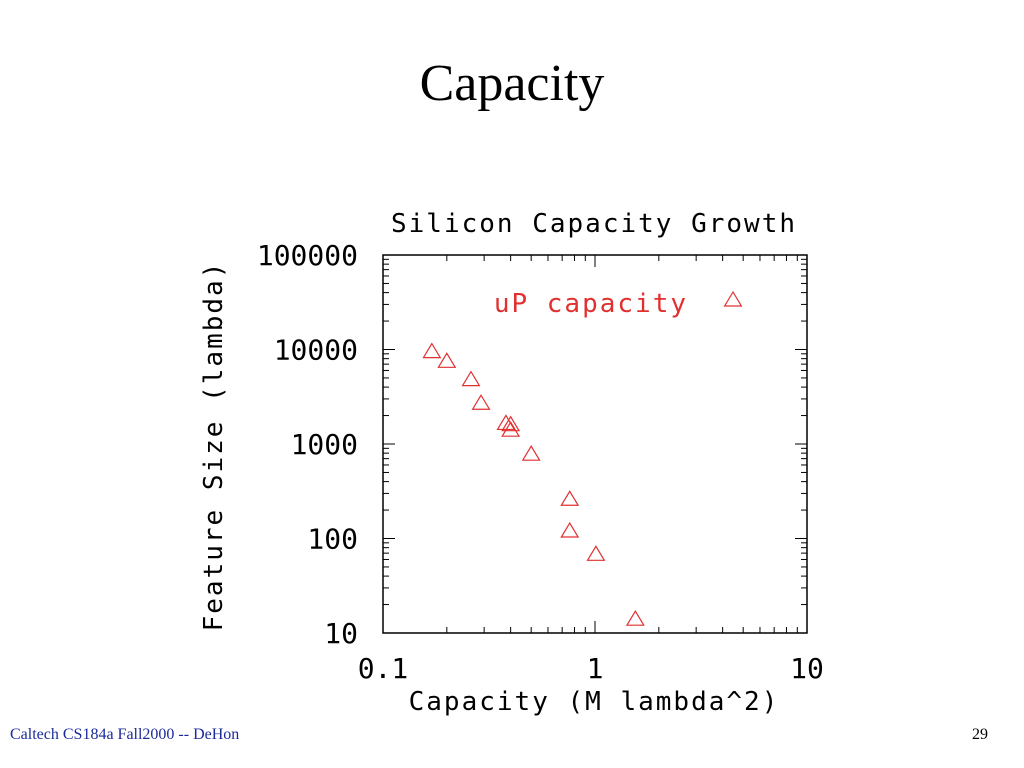 The width and height of the screenshot is (1024, 768). I want to click on x-tick-label: 1, so click(595, 668).